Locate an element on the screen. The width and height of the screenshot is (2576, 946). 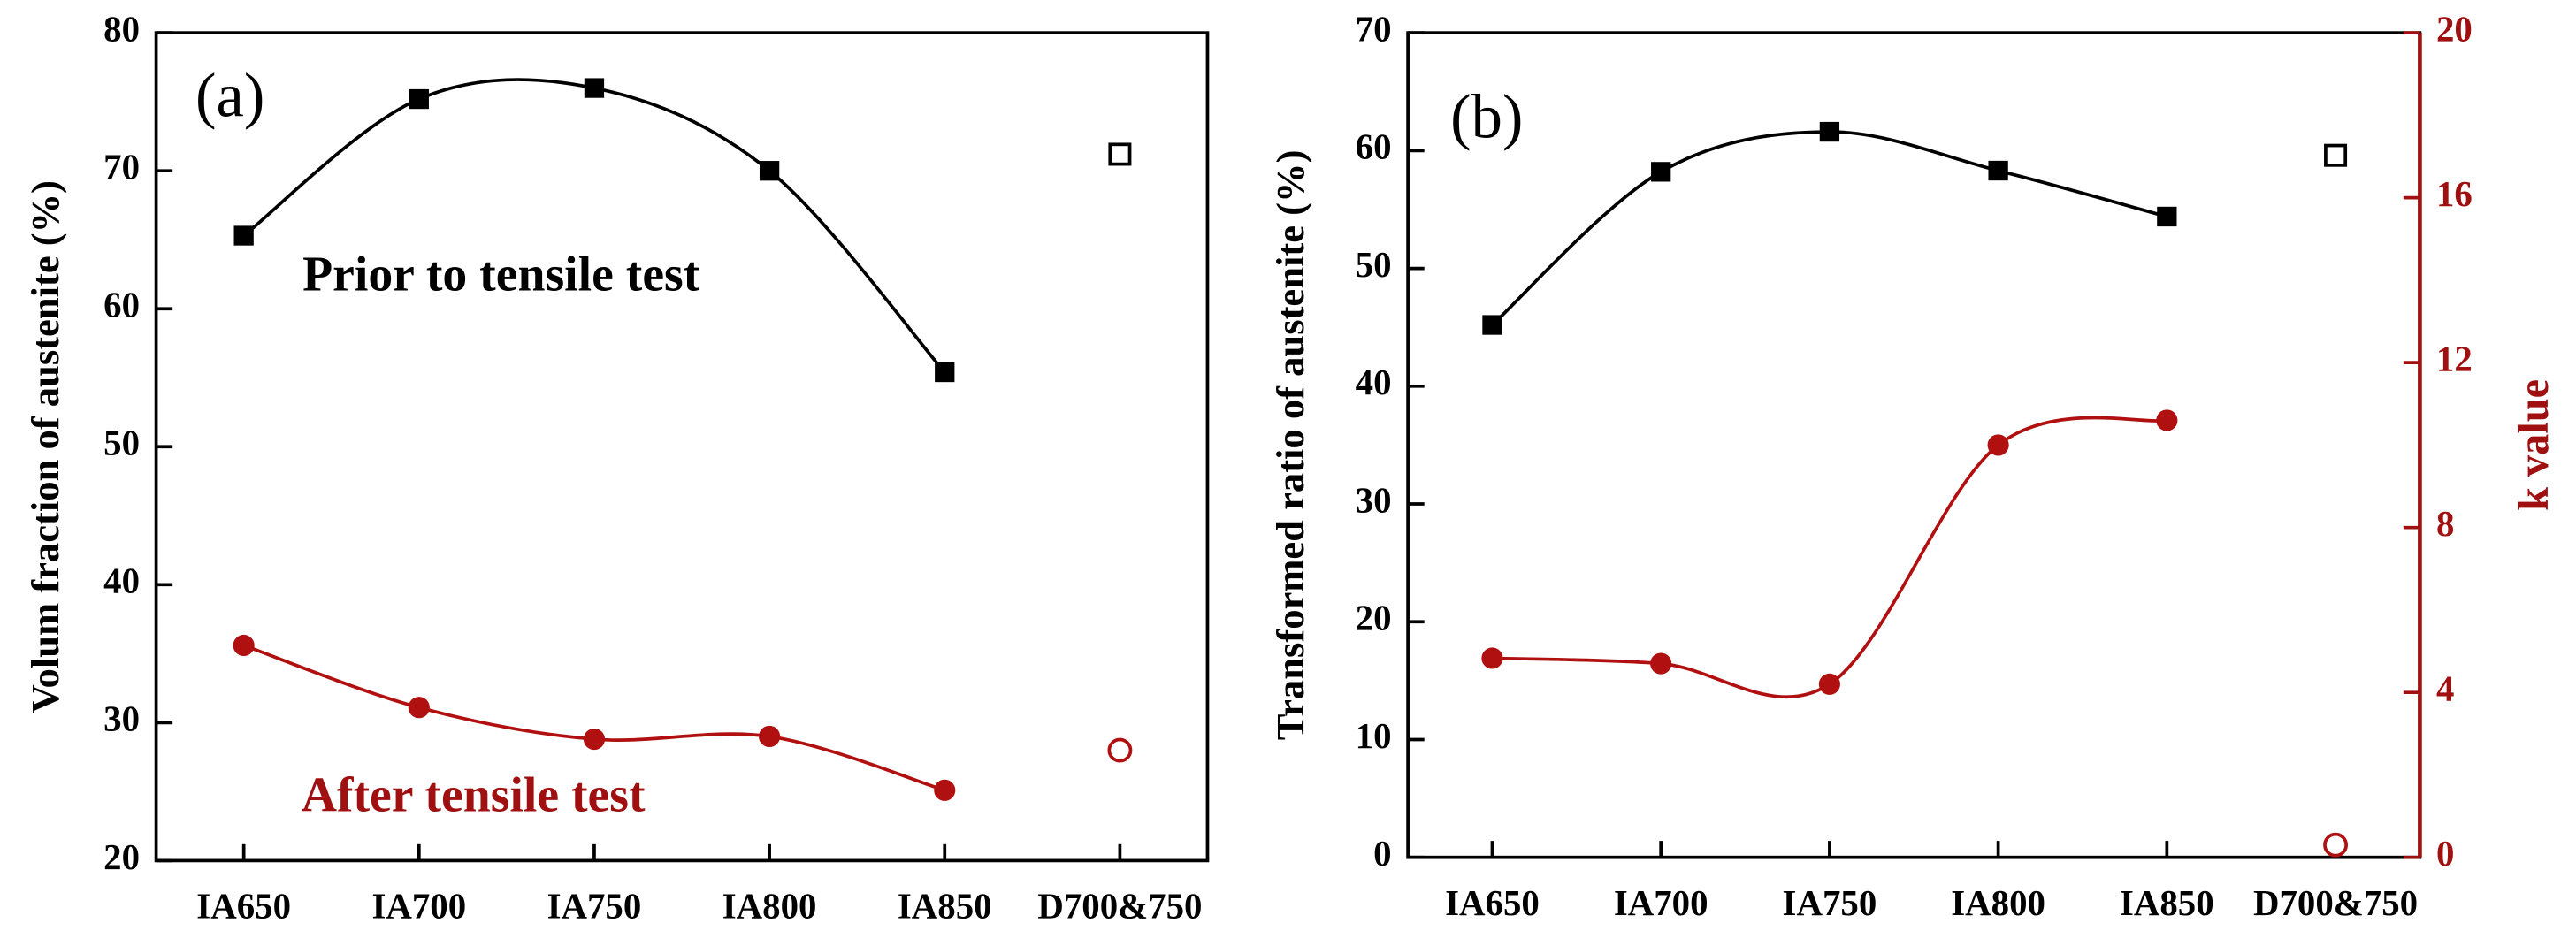
y-tick-label: 0 is located at coordinates (1382, 854).